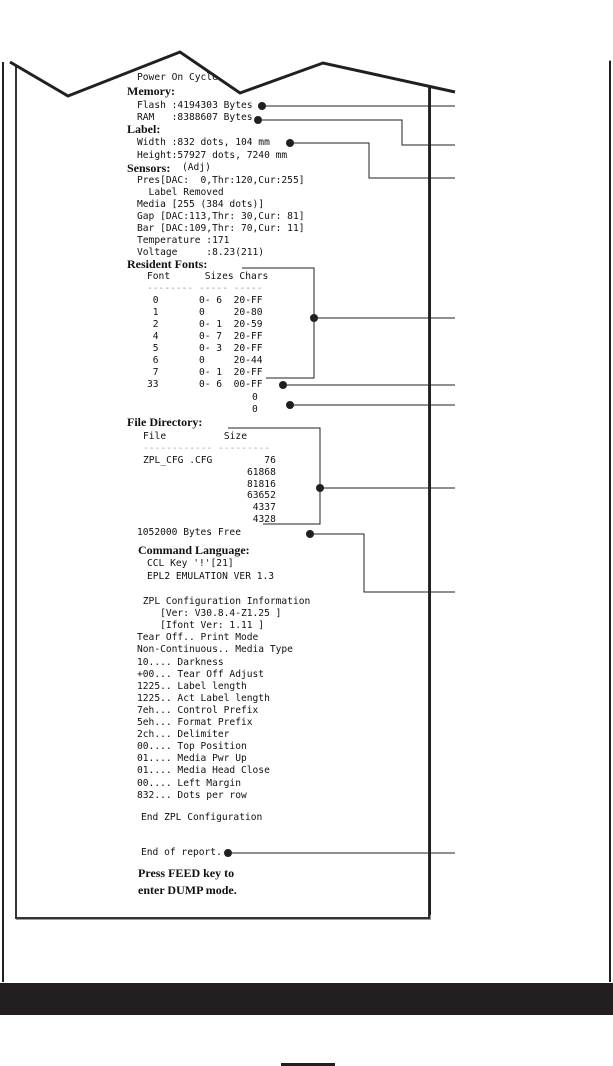  I want to click on torn-edge-line, so click(232, 74).